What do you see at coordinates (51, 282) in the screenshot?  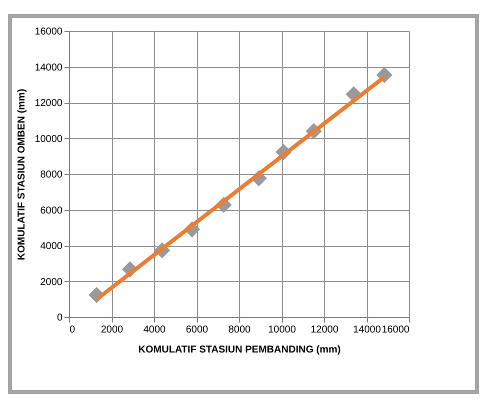 I see `y-tick-label: 2000` at bounding box center [51, 282].